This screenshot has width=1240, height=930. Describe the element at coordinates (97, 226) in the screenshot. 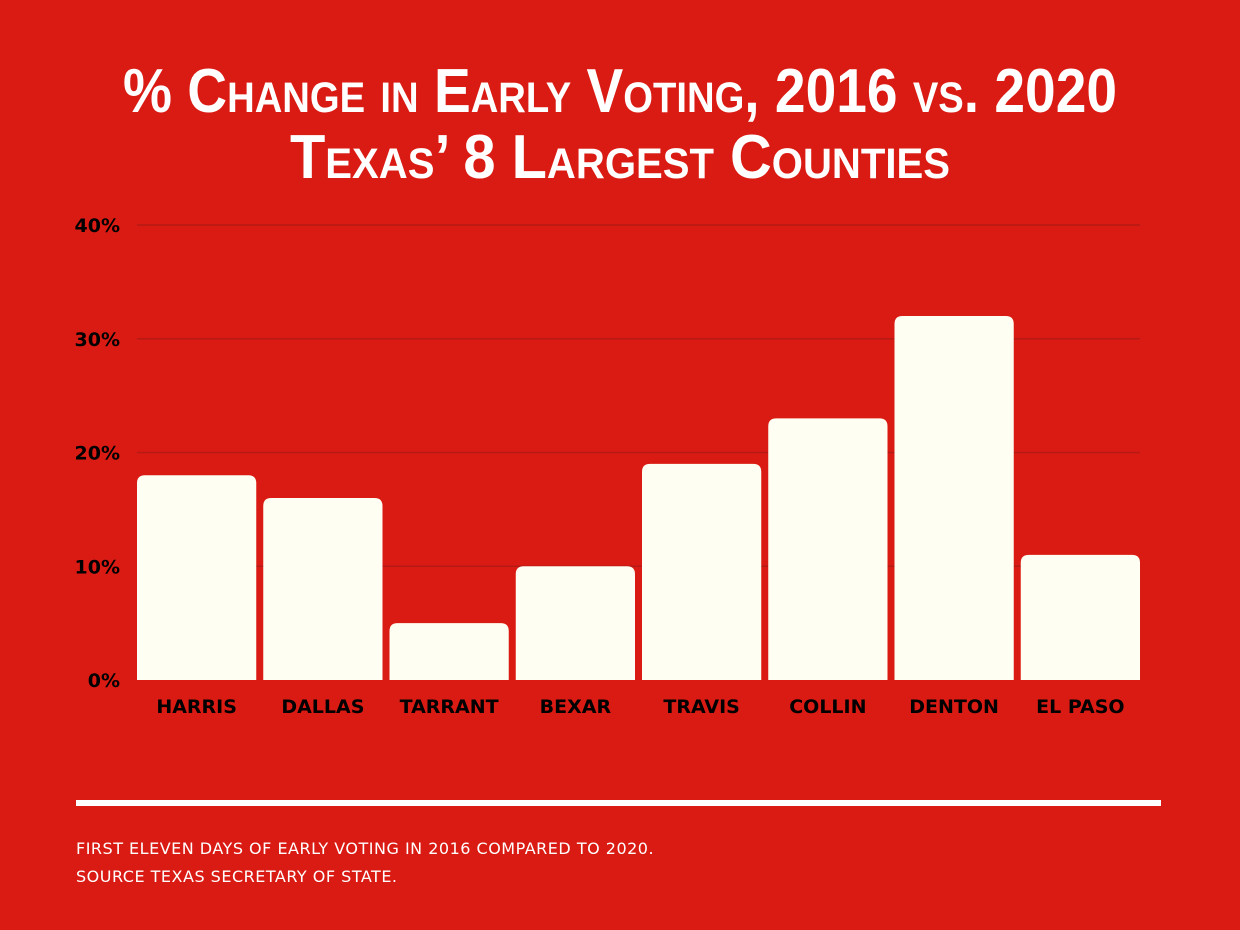

I see `y-tick-label: 40%` at that location.